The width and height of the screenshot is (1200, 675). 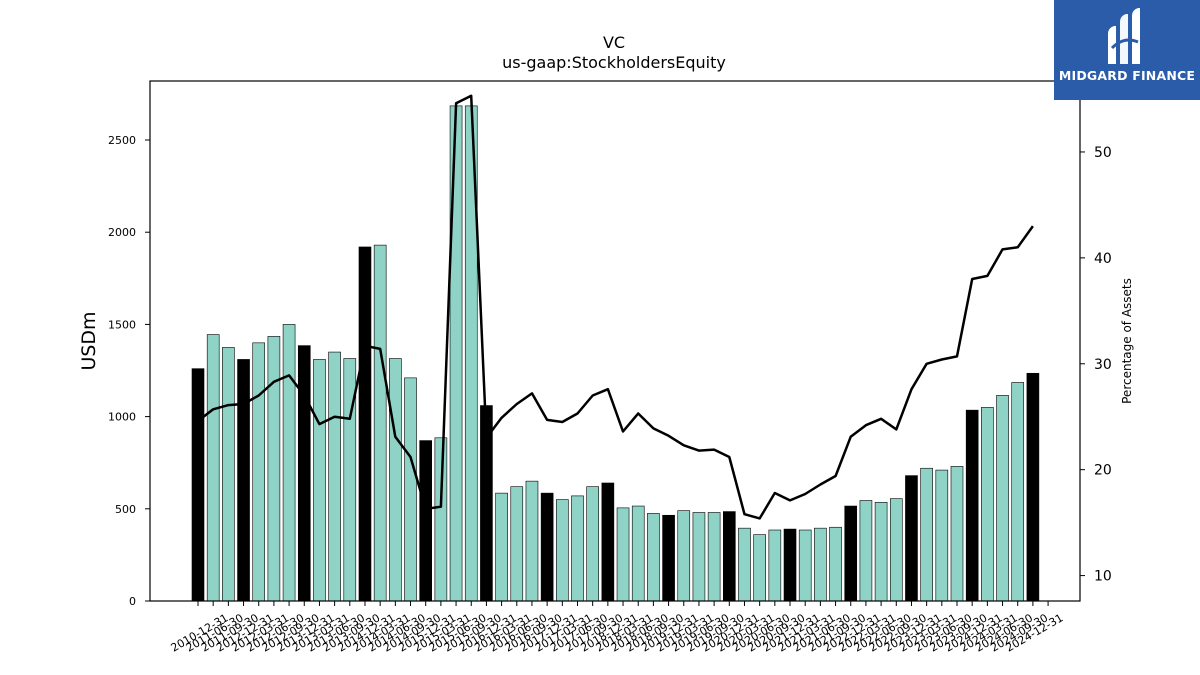 I want to click on y-tick-label: 0, so click(x=132, y=601).